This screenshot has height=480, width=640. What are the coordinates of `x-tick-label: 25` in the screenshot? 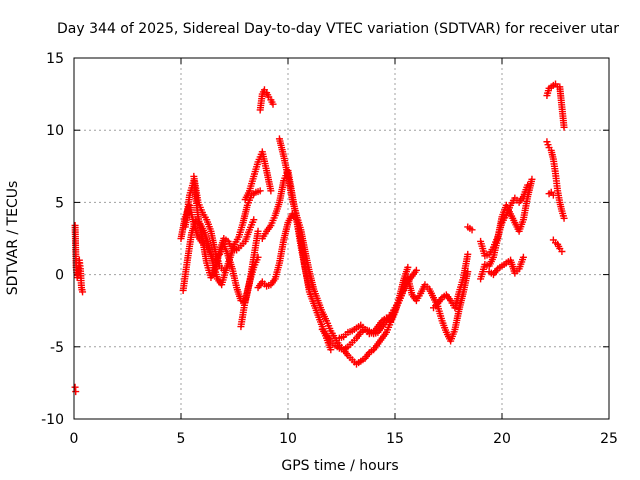 It's located at (609, 439).